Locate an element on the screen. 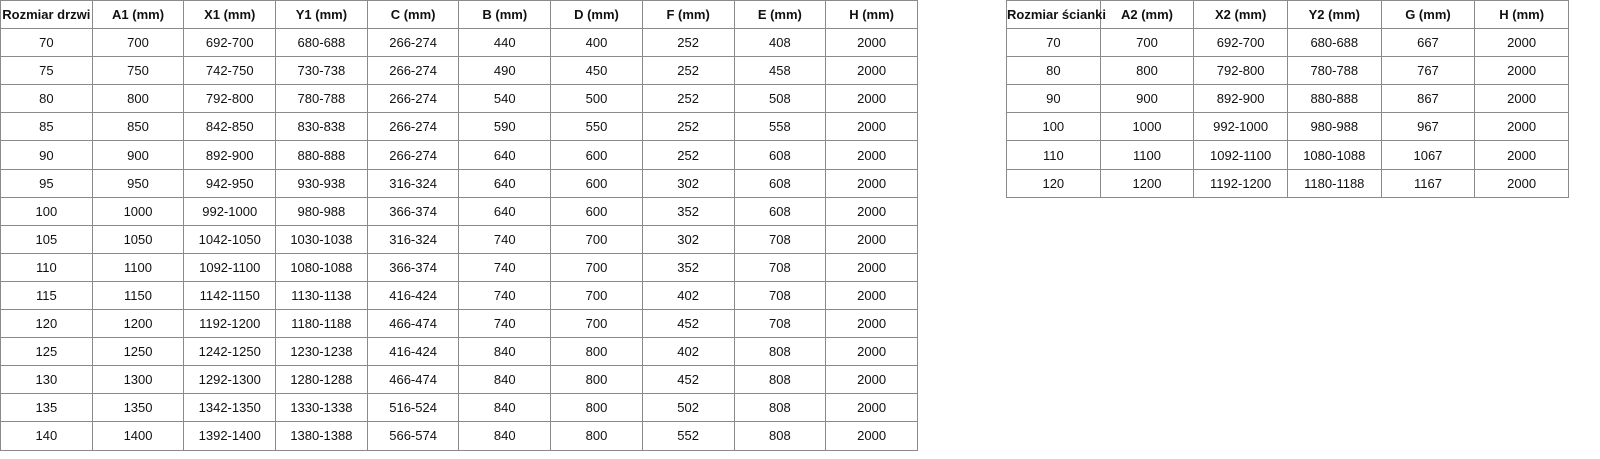  table-cell: 408 is located at coordinates (780, 43).